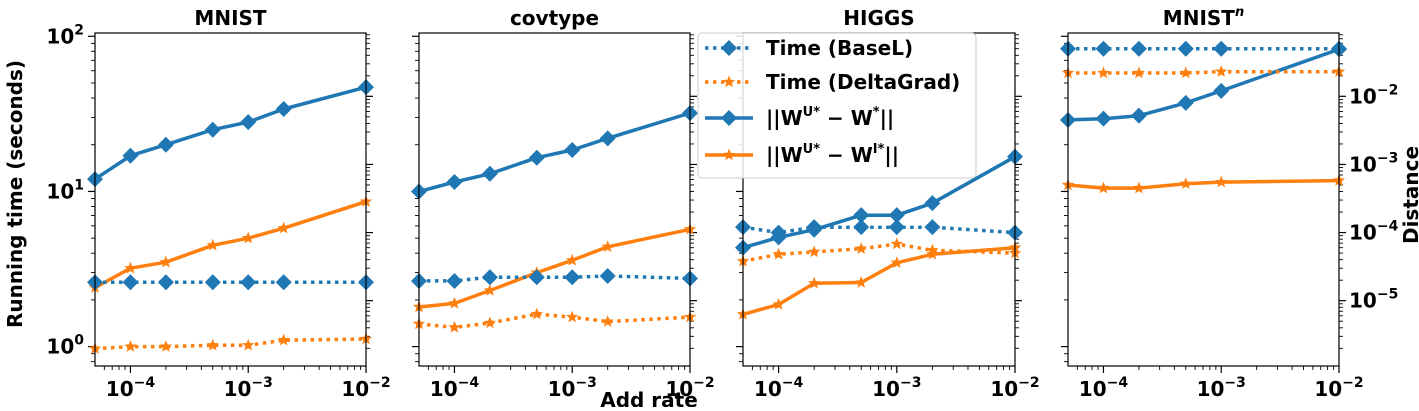 This screenshot has height=411, width=1419. What do you see at coordinates (1409, 195) in the screenshot?
I see `y-axis-label-right: Distance` at bounding box center [1409, 195].